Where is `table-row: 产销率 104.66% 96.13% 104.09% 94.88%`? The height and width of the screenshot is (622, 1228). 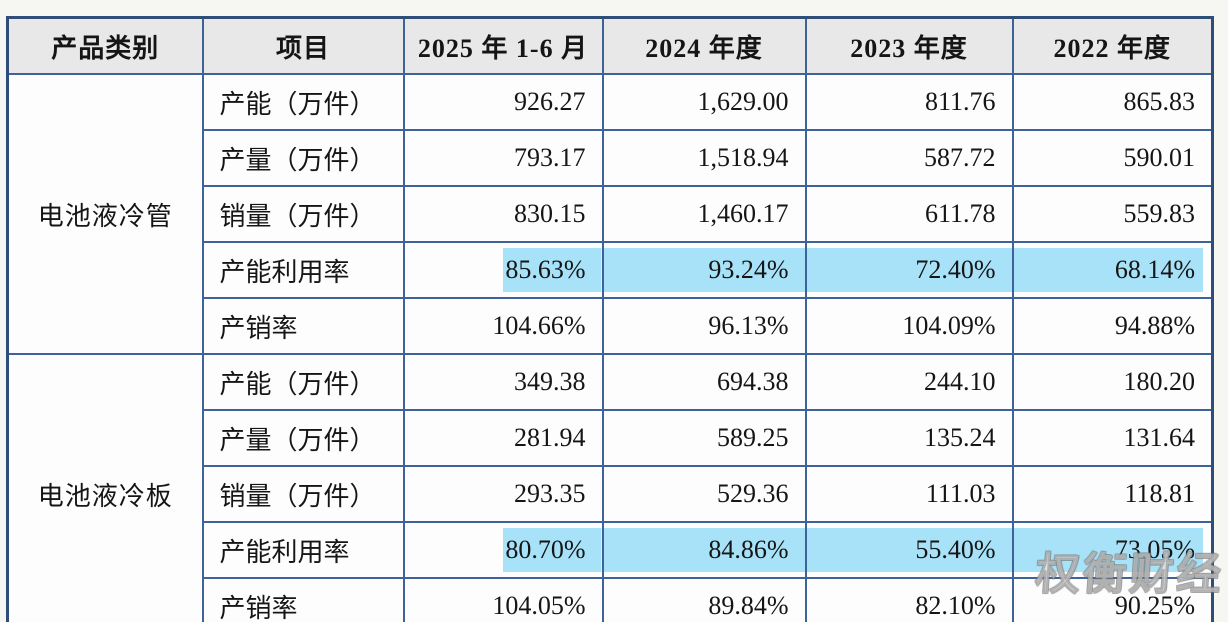
table-row: 产销率 104.66% 96.13% 104.09% 94.88% is located at coordinates (611, 326).